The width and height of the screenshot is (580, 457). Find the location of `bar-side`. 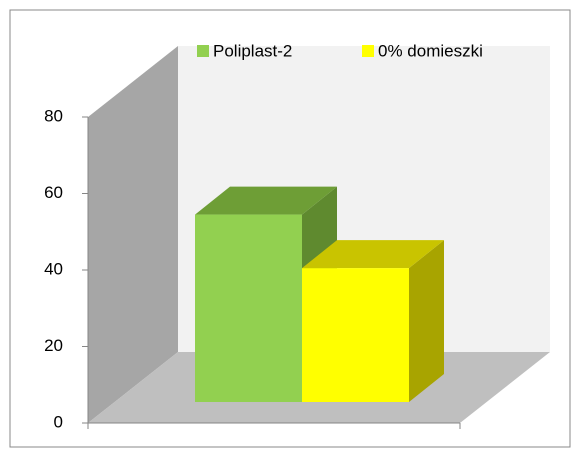

bar-side is located at coordinates (426, 321).